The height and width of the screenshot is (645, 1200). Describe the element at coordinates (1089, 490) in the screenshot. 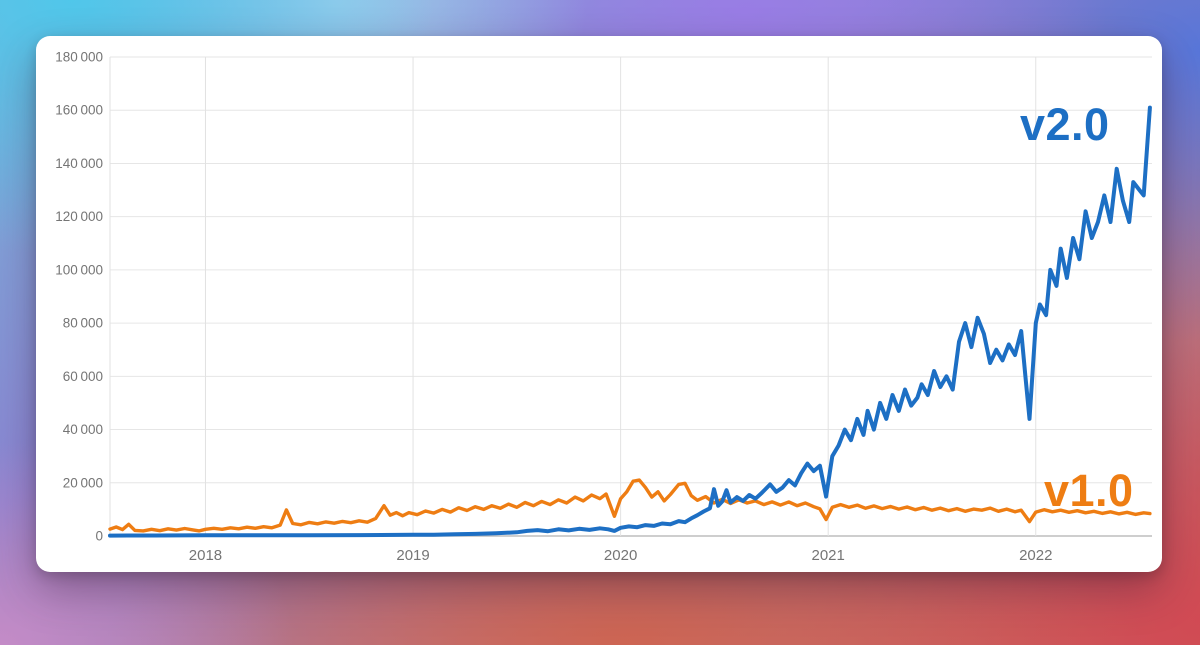

I see `series-label-v1: v1.0` at that location.